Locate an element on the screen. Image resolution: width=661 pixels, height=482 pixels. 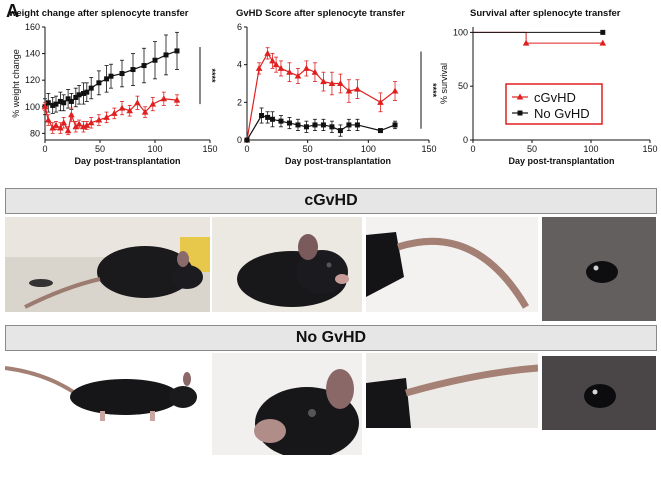
no-gvhd-mouse-head-photo is located at coordinates (287, 404).